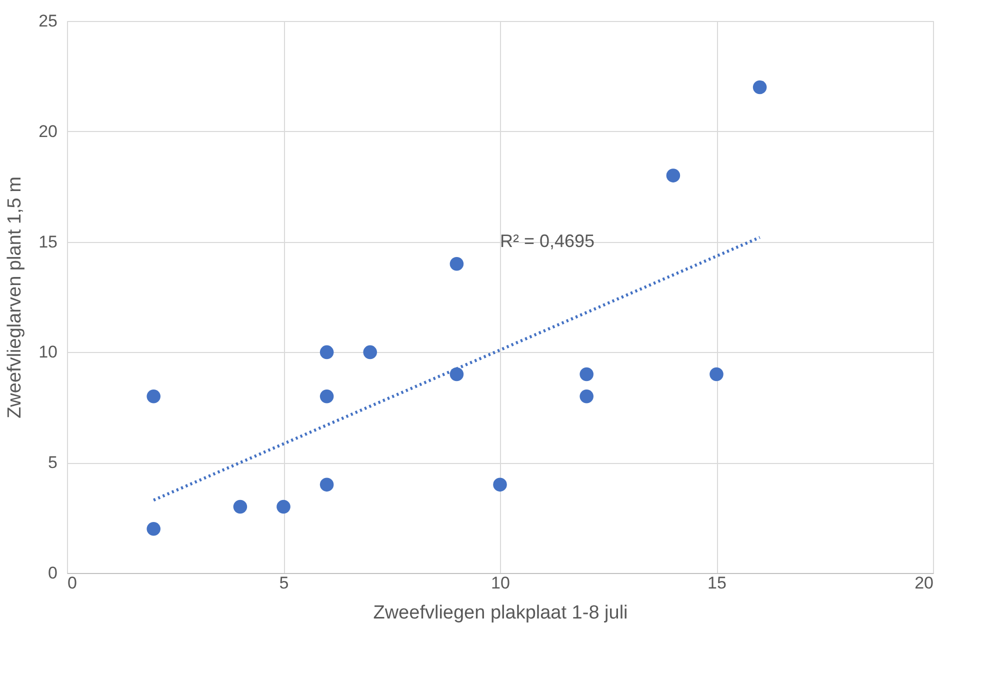 Image resolution: width=991 pixels, height=674 pixels. I want to click on y-axis-title: Zweefvlieglarven plant 1,5 m, so click(15, 297).